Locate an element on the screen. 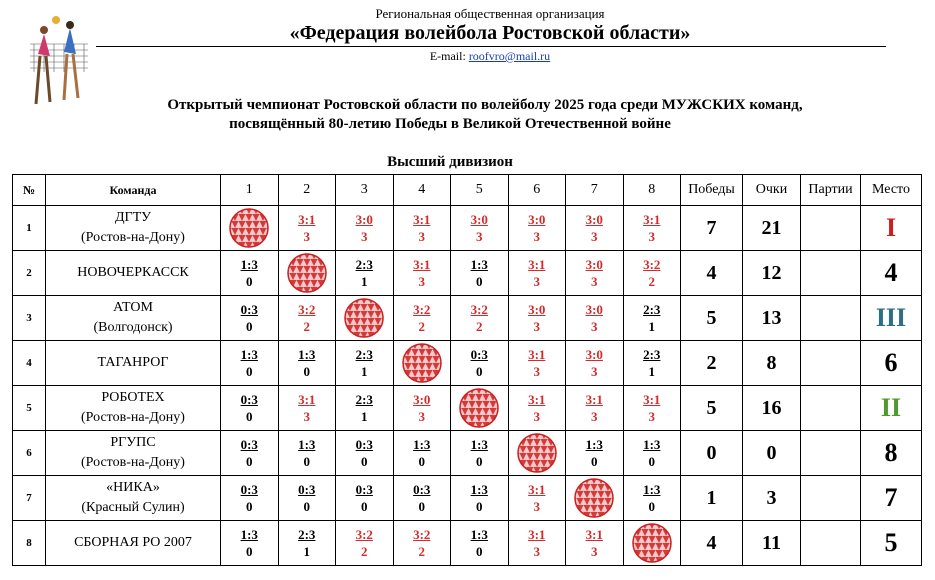 The image size is (935, 580). header-rule is located at coordinates (491, 46).